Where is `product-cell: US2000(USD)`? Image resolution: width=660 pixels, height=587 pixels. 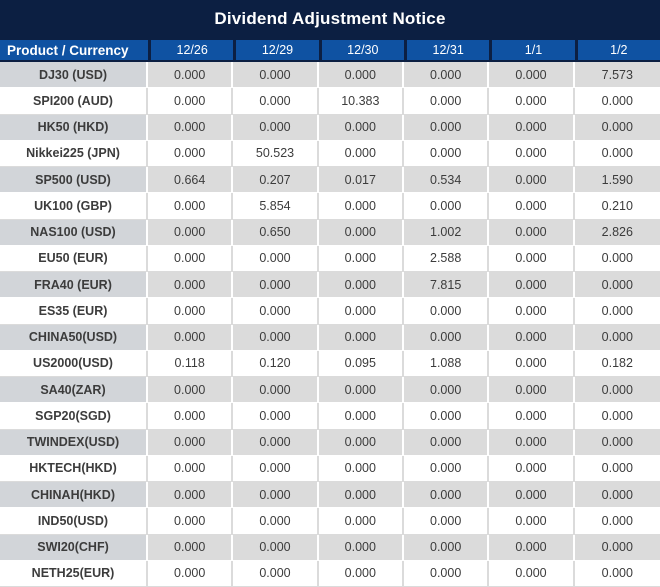 product-cell: US2000(USD) is located at coordinates (74, 363).